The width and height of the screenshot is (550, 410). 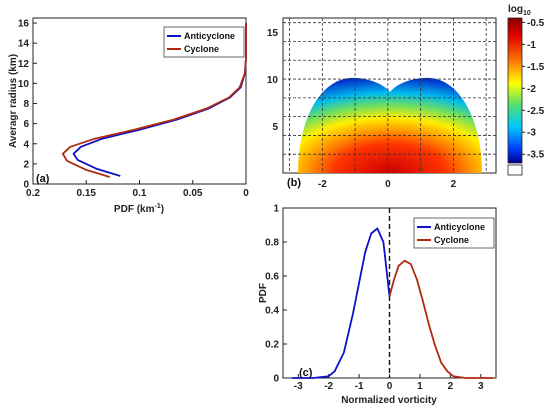 What do you see at coordinates (306, 373) in the screenshot?
I see `panel-c-label: (c)` at bounding box center [306, 373].